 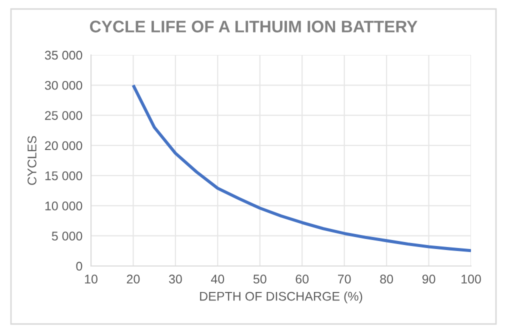 What do you see at coordinates (63, 206) in the screenshot?
I see `y-tick-label: 10 000` at bounding box center [63, 206].